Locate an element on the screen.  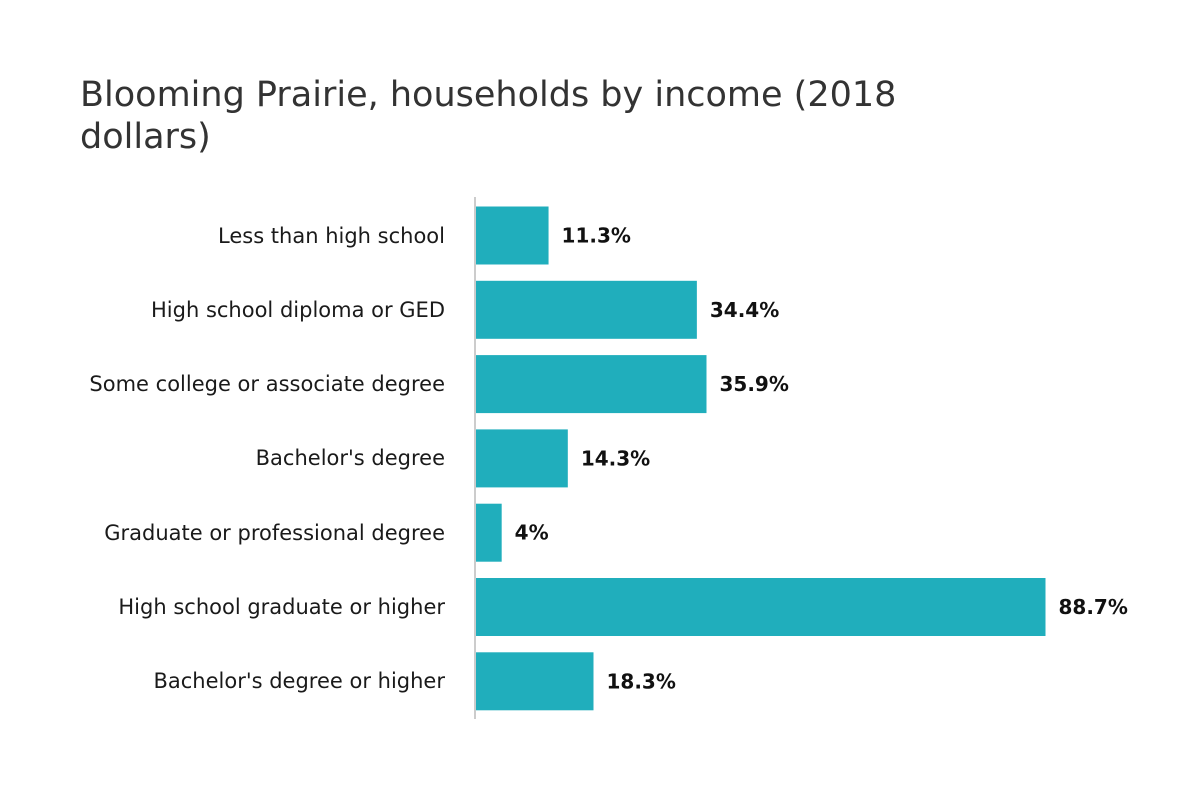
bar-value-label: 11.3% is located at coordinates (596, 236).